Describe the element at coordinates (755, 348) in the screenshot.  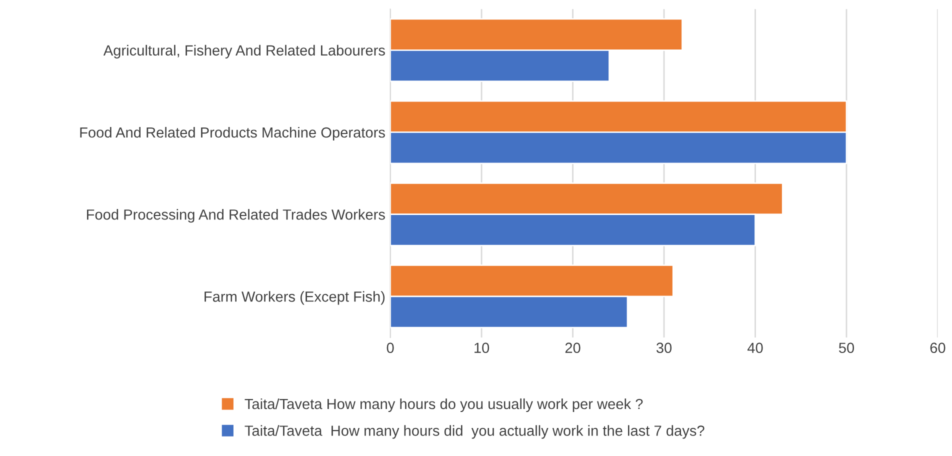
I see `x-tick-label: 40` at that location.